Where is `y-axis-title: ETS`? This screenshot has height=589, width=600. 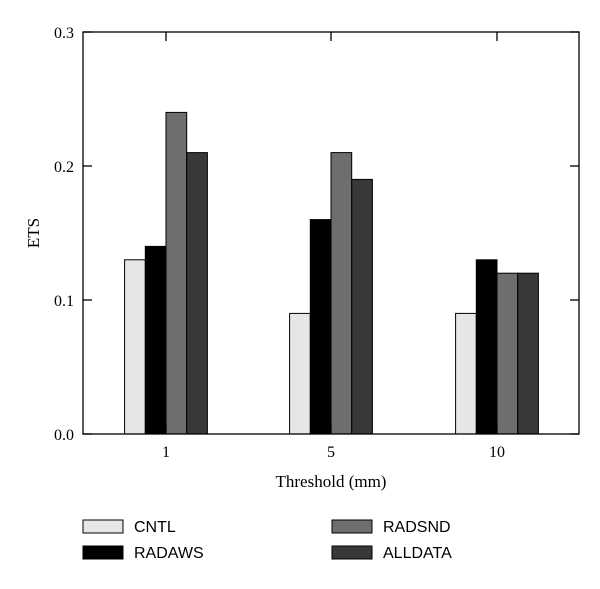
y-axis-title: ETS is located at coordinates (33, 233).